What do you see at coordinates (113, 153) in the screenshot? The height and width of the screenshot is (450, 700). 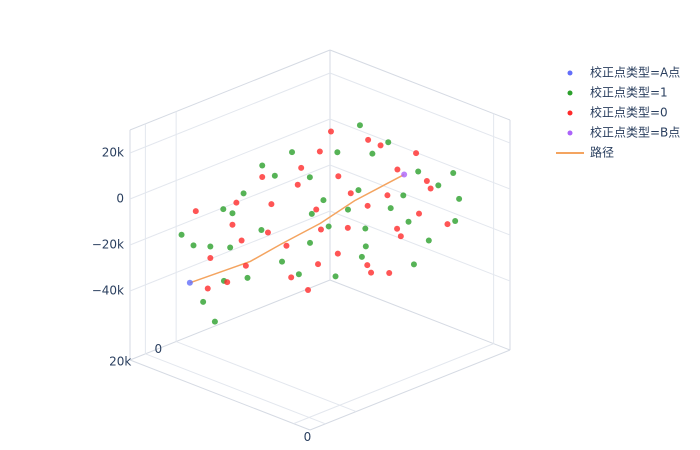 I see `z-tick-label: 20k` at bounding box center [113, 153].